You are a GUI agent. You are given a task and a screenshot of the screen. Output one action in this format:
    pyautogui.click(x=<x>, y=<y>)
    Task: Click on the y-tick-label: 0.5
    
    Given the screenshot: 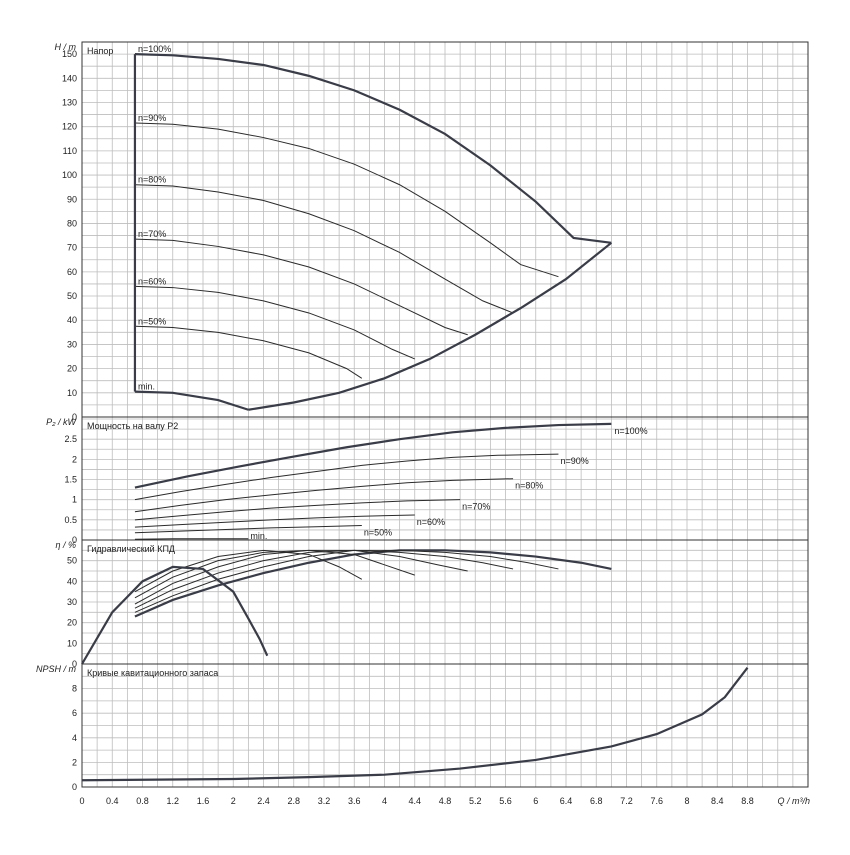 What is the action you would take?
    pyautogui.click(x=70, y=520)
    